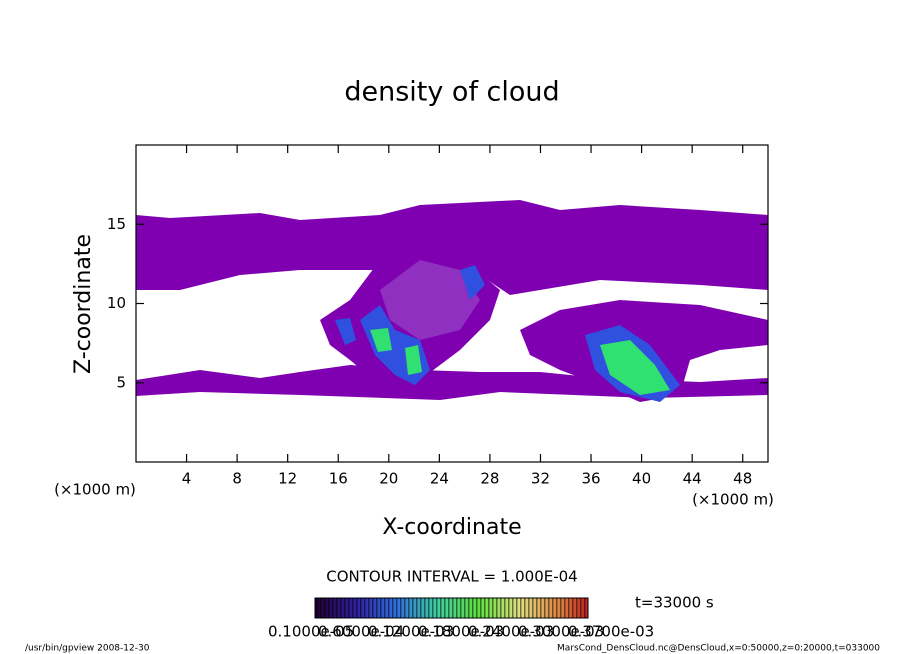 The width and height of the screenshot is (904, 654). What do you see at coordinates (237, 479) in the screenshot?
I see `x-tick-label: 8` at bounding box center [237, 479].